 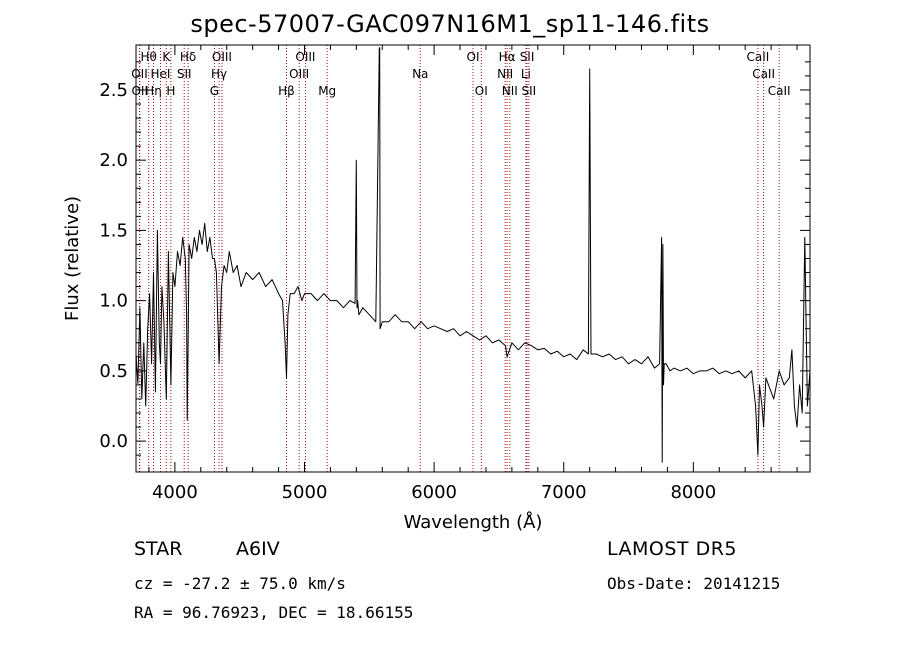 I want to click on y-tick-label: 1.0, so click(x=113, y=301).